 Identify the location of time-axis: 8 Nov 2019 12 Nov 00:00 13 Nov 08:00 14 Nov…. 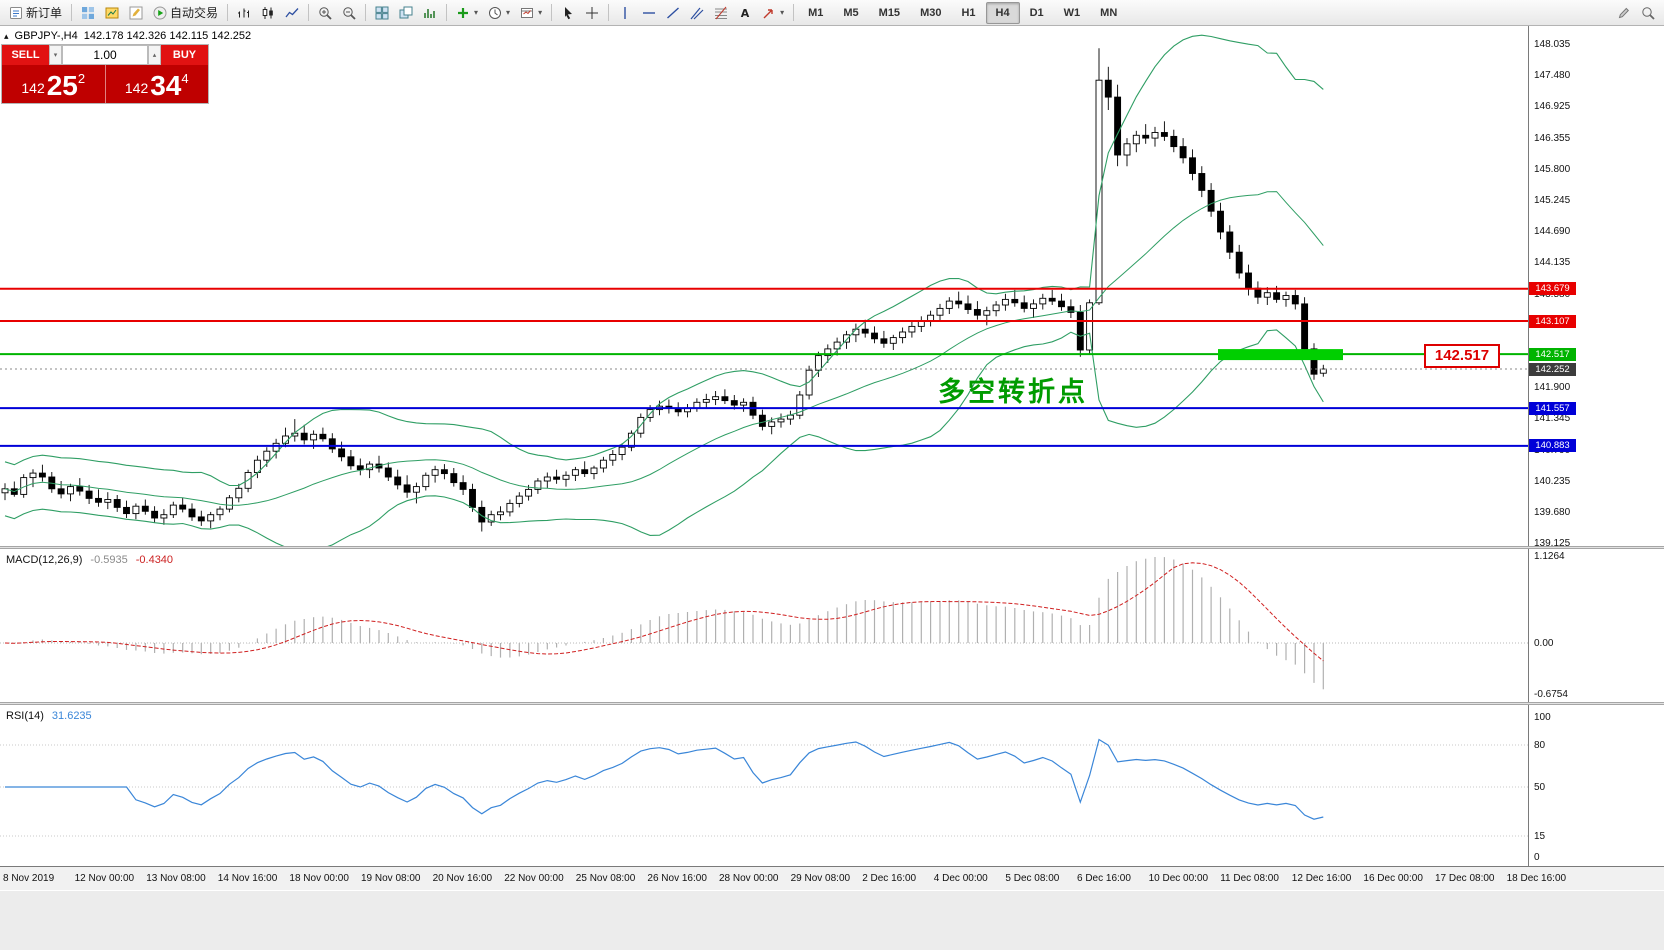
(832, 878).